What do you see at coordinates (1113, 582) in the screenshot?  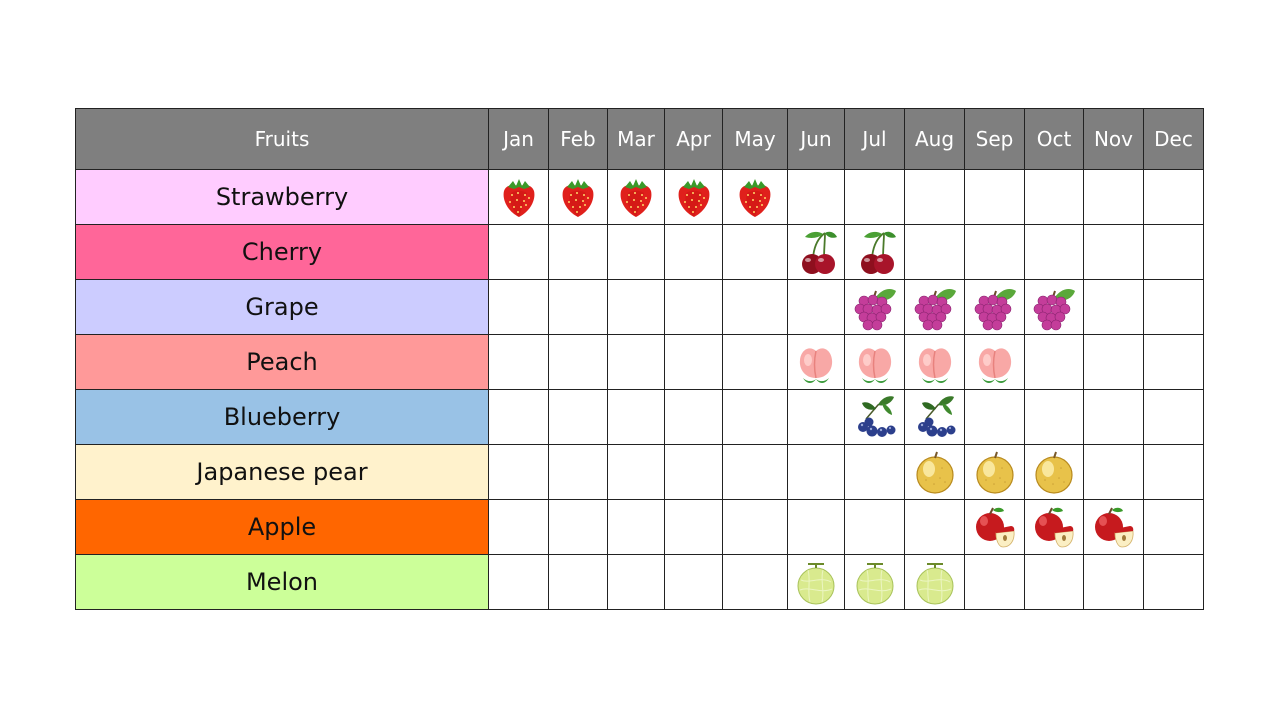 I see `cell-melon-nov` at bounding box center [1113, 582].